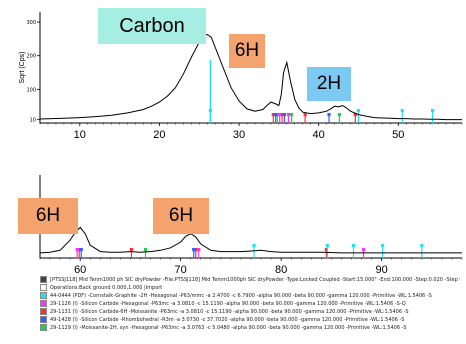 This screenshot has height=344, width=466. What do you see at coordinates (80, 135) in the screenshot?
I see `top-x-tick-label: 10` at bounding box center [80, 135].